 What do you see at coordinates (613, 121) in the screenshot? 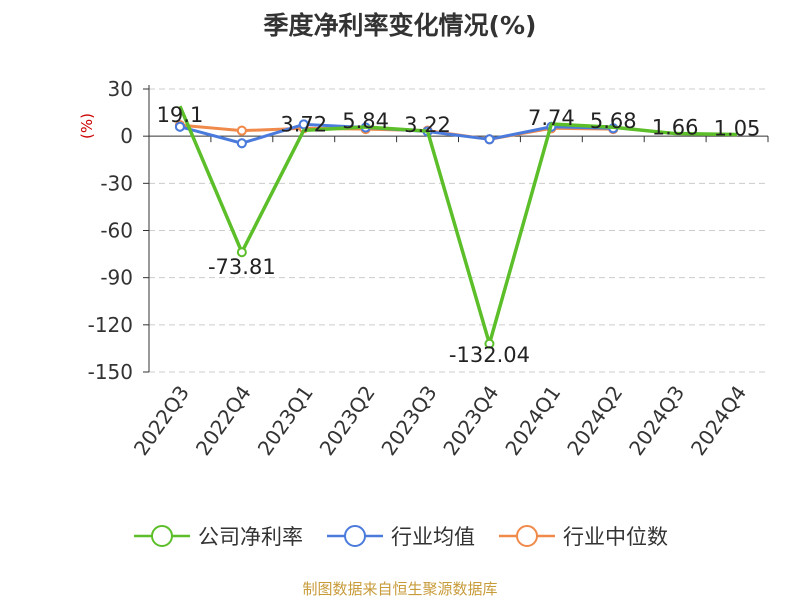
I see `data-label: 5.68` at bounding box center [613, 121].